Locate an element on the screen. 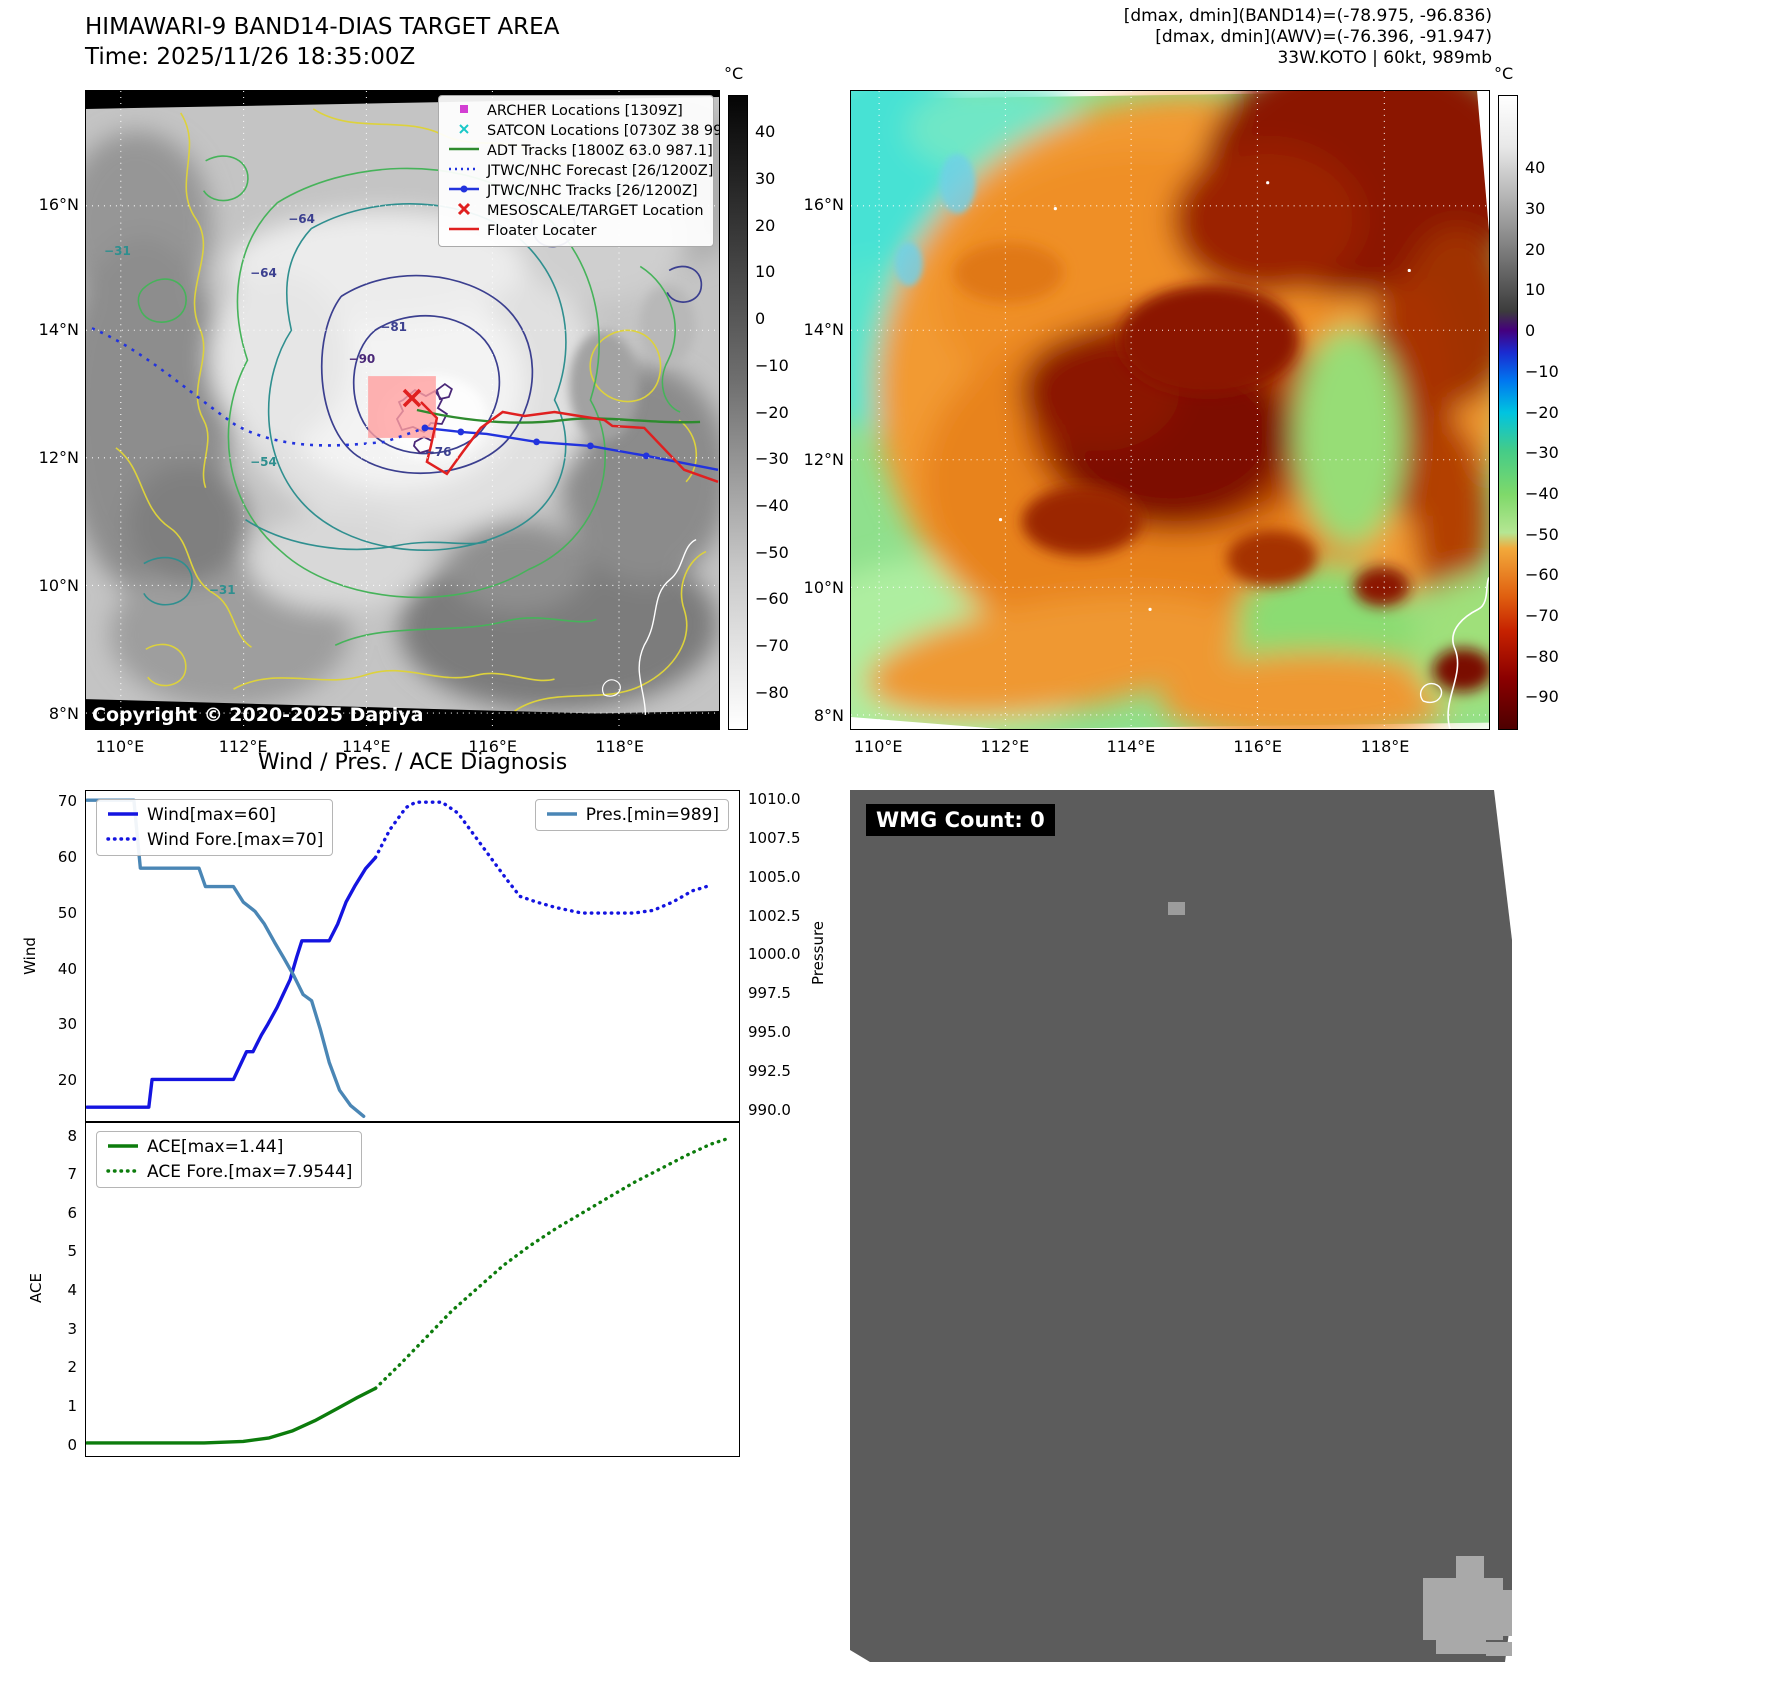  contour-label: −90 is located at coordinates (362, 358).